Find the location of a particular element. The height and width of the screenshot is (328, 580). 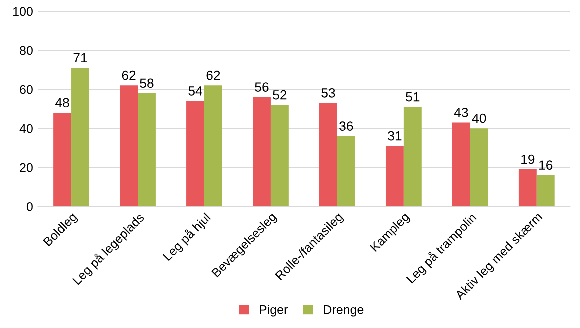

data-label: 71 is located at coordinates (81, 58).